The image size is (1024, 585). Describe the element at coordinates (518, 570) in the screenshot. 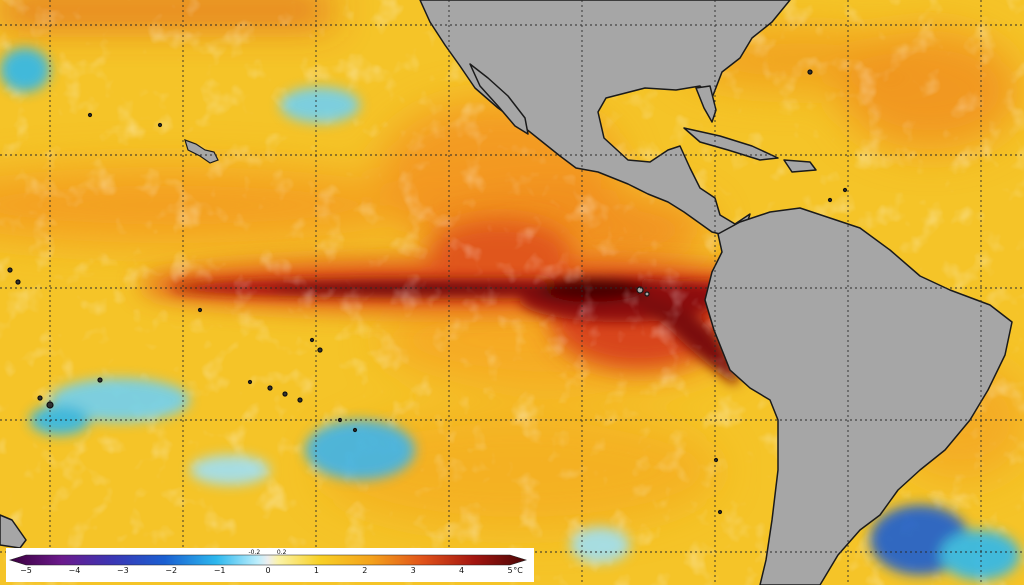

I see `legend-unit: °C` at that location.